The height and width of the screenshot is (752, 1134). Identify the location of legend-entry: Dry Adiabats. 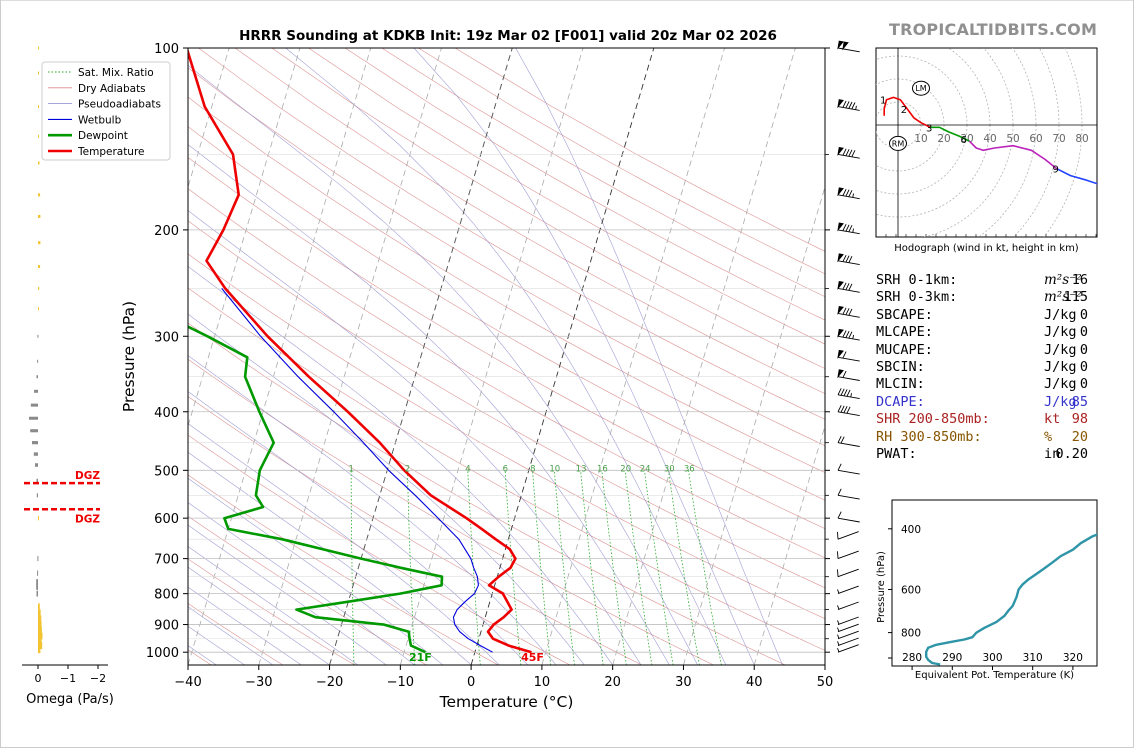
(112, 89).